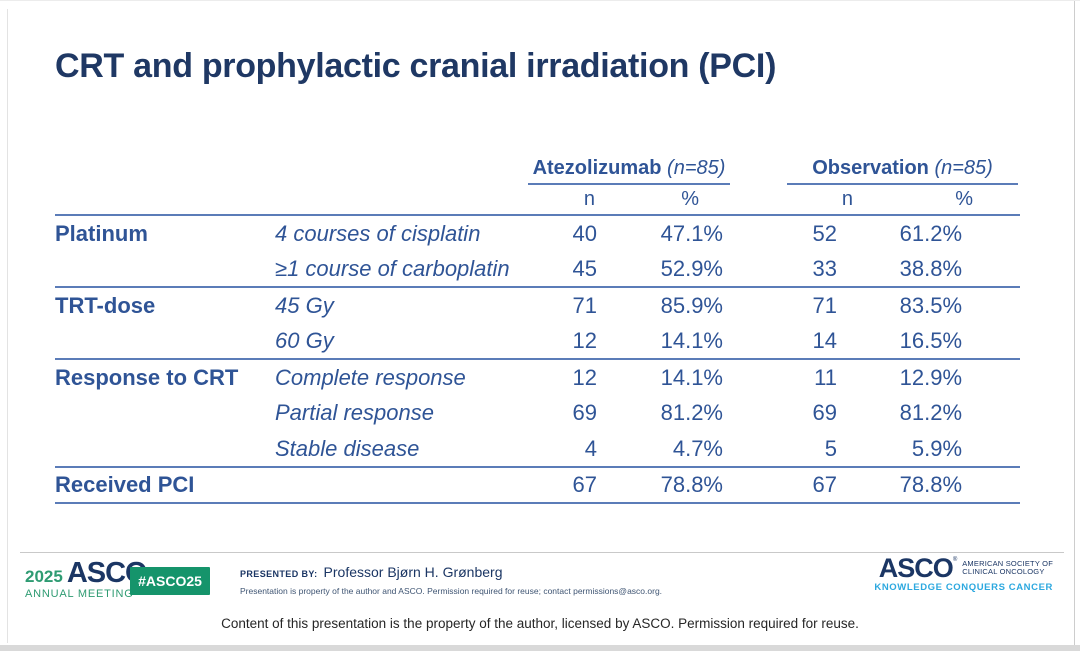  I want to click on society-name-line2: CLINICAL ONCOLOGY, so click(1003, 571).